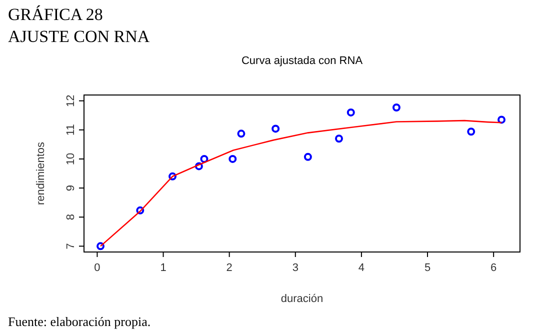  What do you see at coordinates (295, 268) in the screenshot?
I see `x-tick-label: 3` at bounding box center [295, 268].